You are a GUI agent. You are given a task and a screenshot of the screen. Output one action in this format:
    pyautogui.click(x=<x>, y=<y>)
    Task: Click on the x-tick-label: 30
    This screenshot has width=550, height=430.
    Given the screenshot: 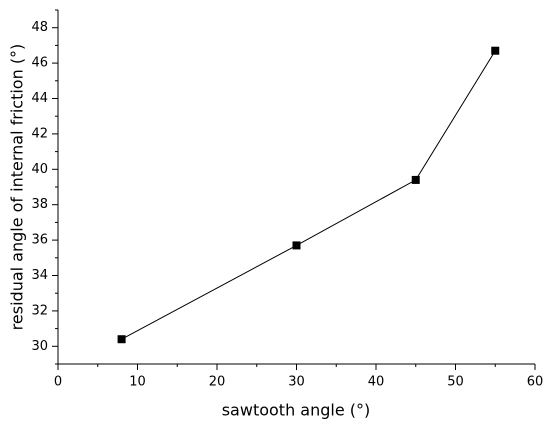 What is the action you would take?
    pyautogui.click(x=296, y=382)
    